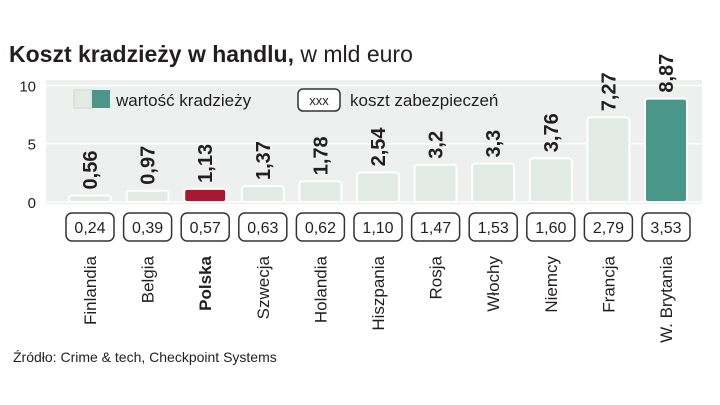  I want to click on value-label: 0,97, so click(149, 165).